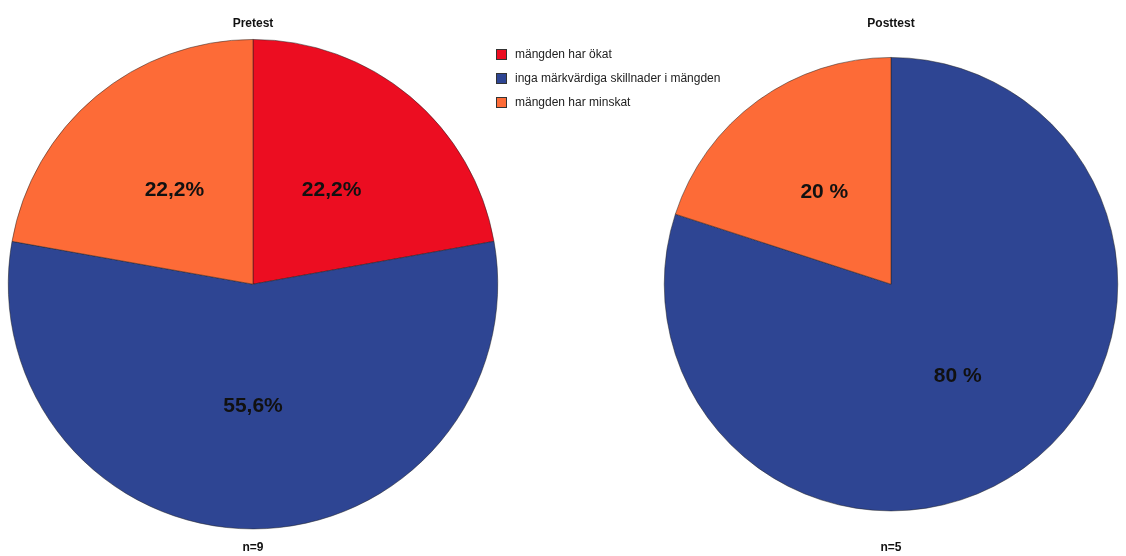 This screenshot has height=556, width=1126. I want to click on legend-label: inga märkvärdiga skillnader i mängden, so click(618, 78).